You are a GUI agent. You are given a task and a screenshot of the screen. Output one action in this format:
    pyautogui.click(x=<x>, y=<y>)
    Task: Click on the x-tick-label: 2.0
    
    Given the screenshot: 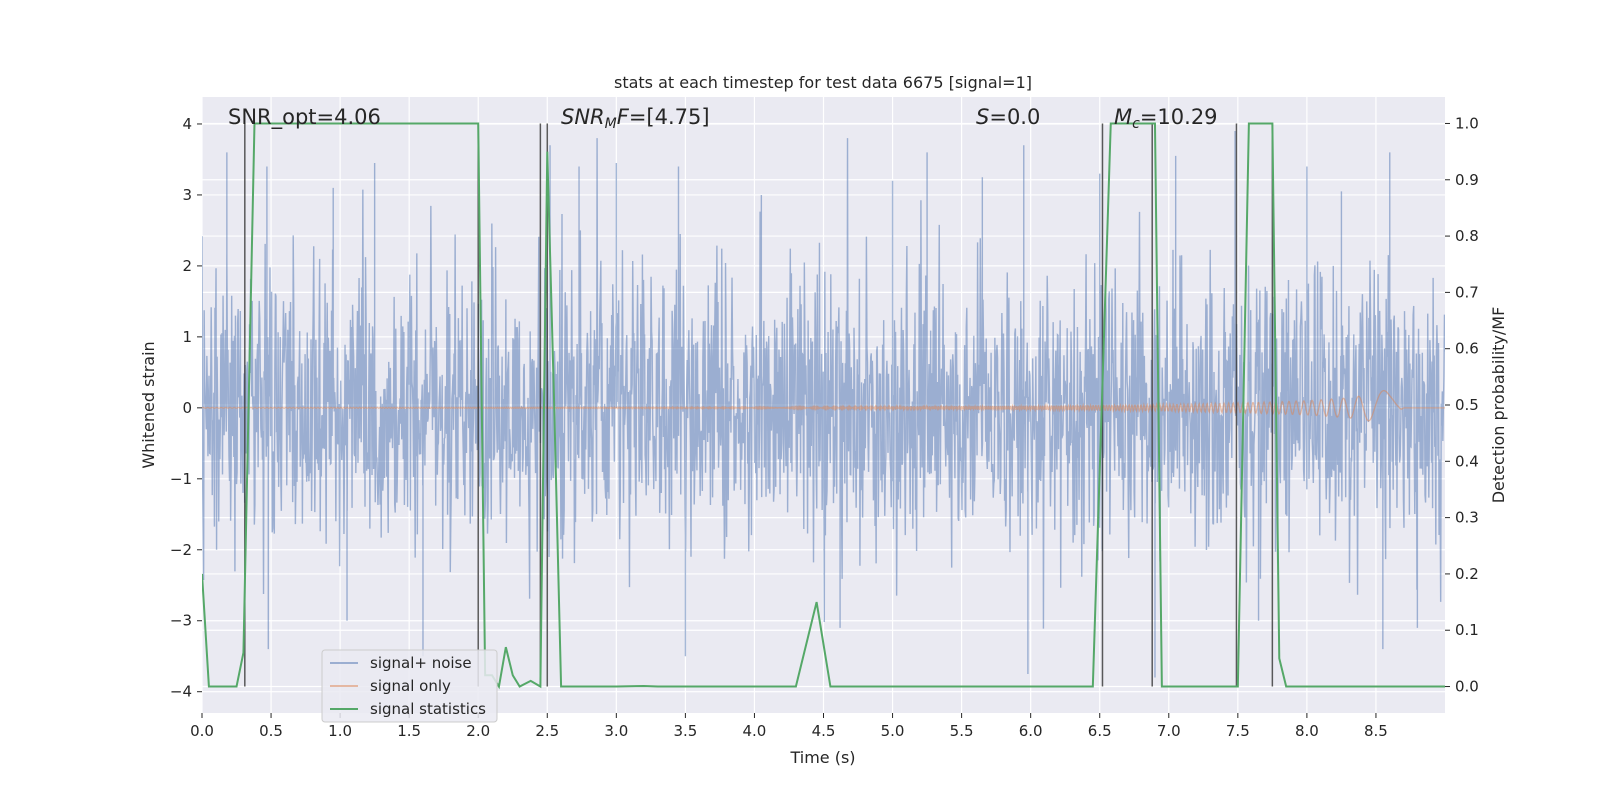 What is the action you would take?
    pyautogui.click(x=478, y=731)
    